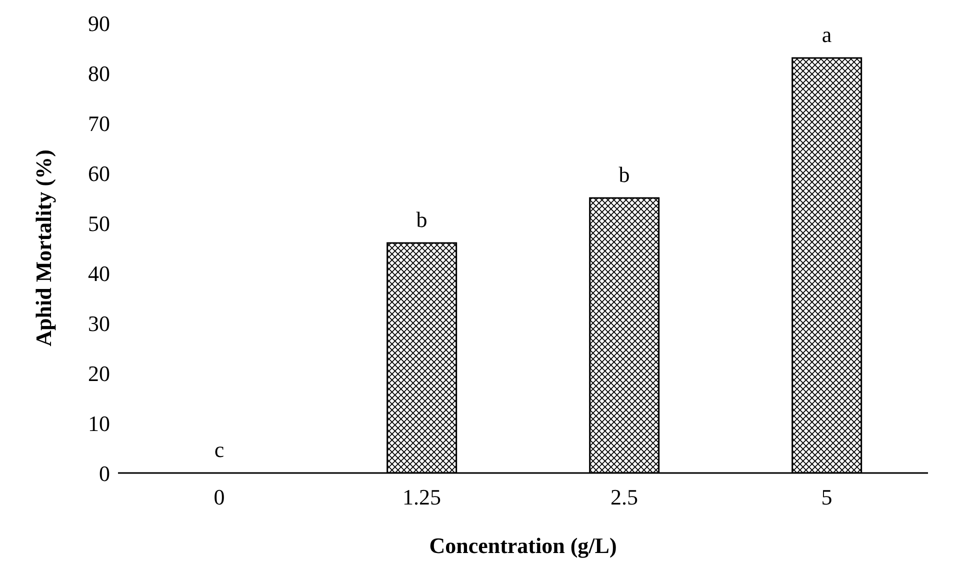  What do you see at coordinates (99, 423) in the screenshot?
I see `y-tick-label: 10` at bounding box center [99, 423].